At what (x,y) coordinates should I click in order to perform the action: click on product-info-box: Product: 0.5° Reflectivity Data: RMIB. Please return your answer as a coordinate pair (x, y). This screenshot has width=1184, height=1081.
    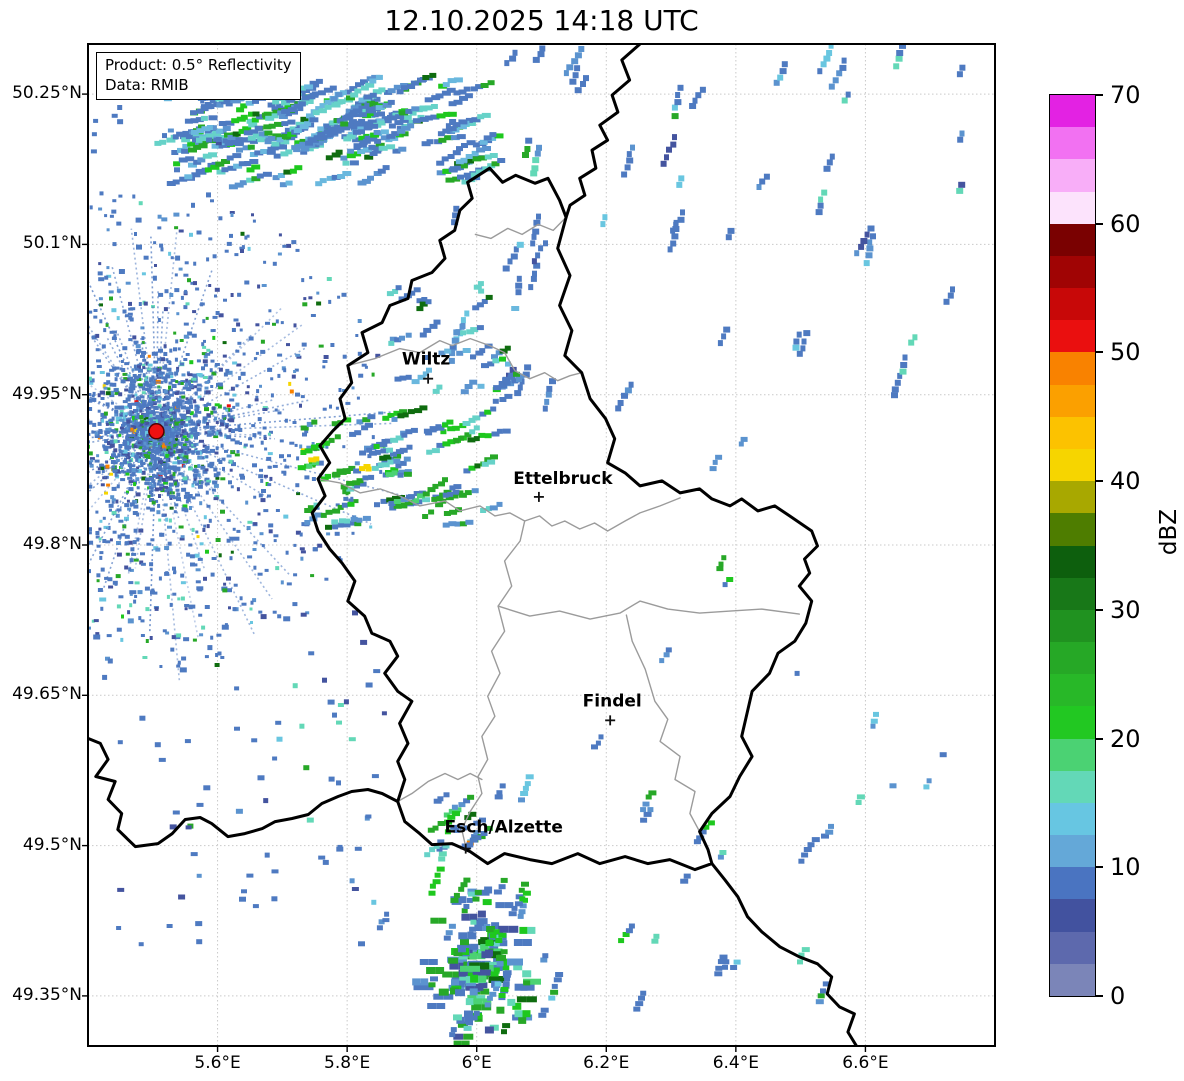
    Looking at the image, I should click on (198, 76).